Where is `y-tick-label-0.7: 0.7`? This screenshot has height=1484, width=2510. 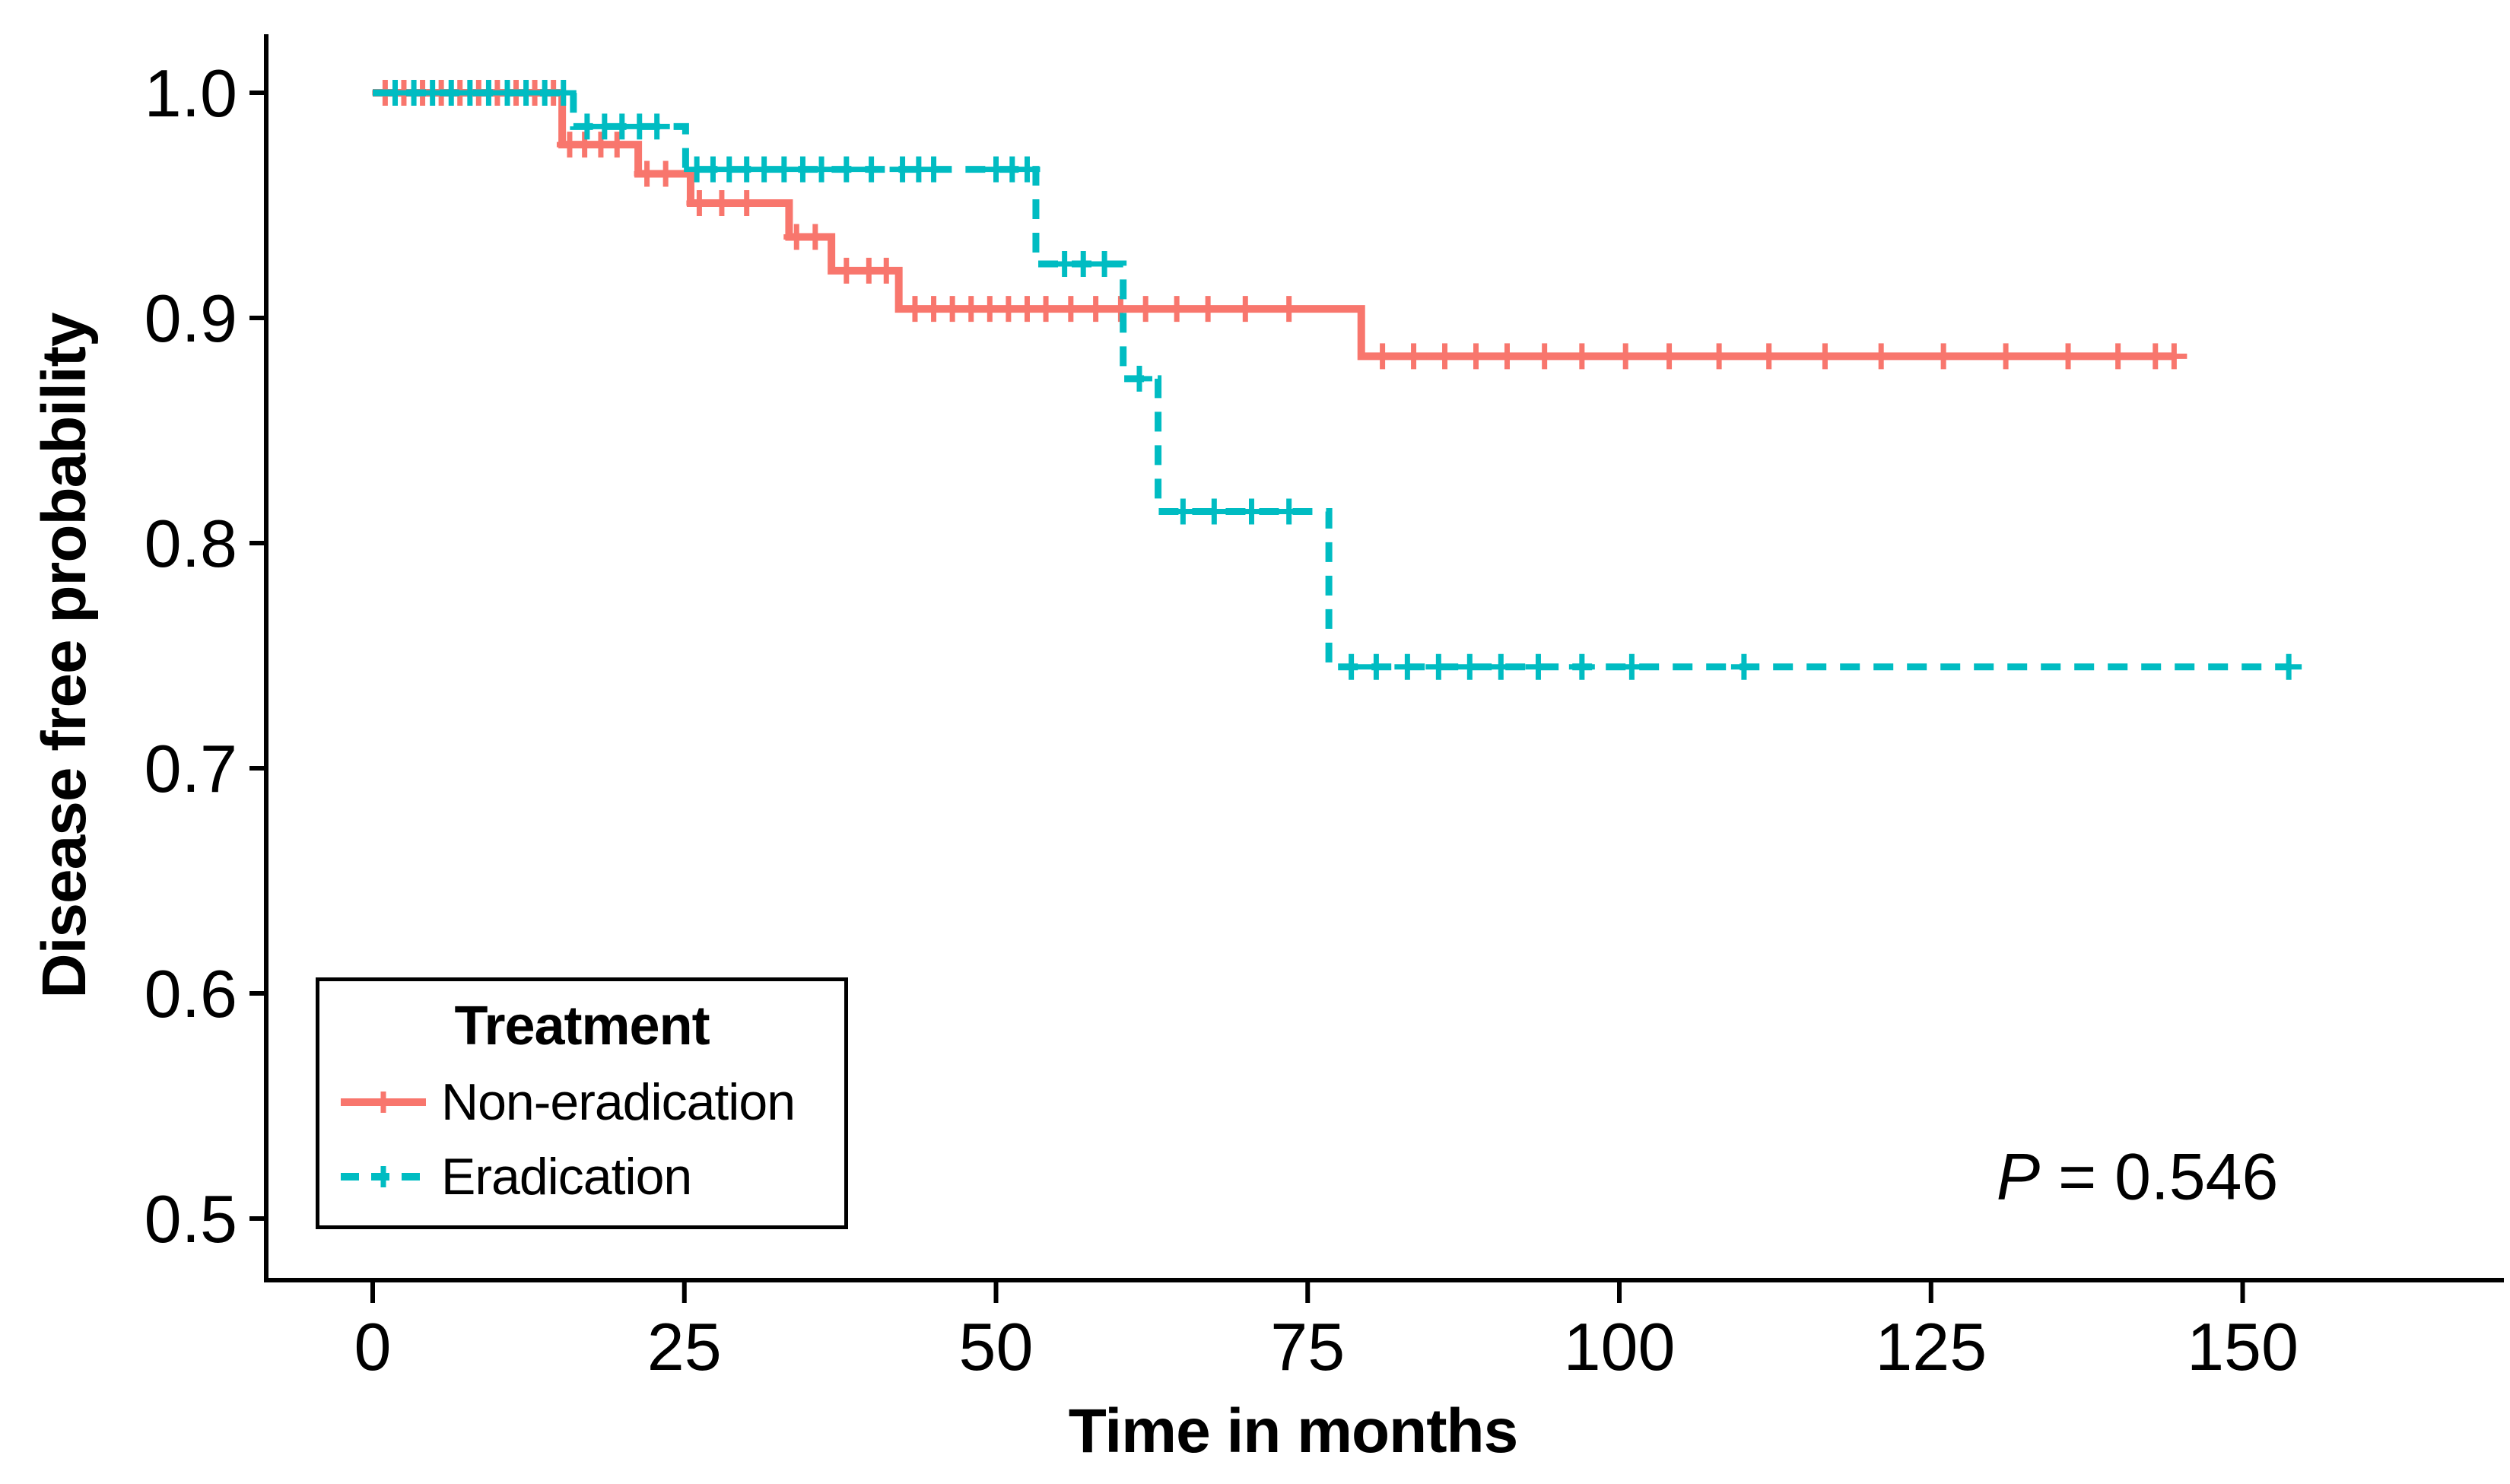
y-tick-label-0.7: 0.7 is located at coordinates (191, 768).